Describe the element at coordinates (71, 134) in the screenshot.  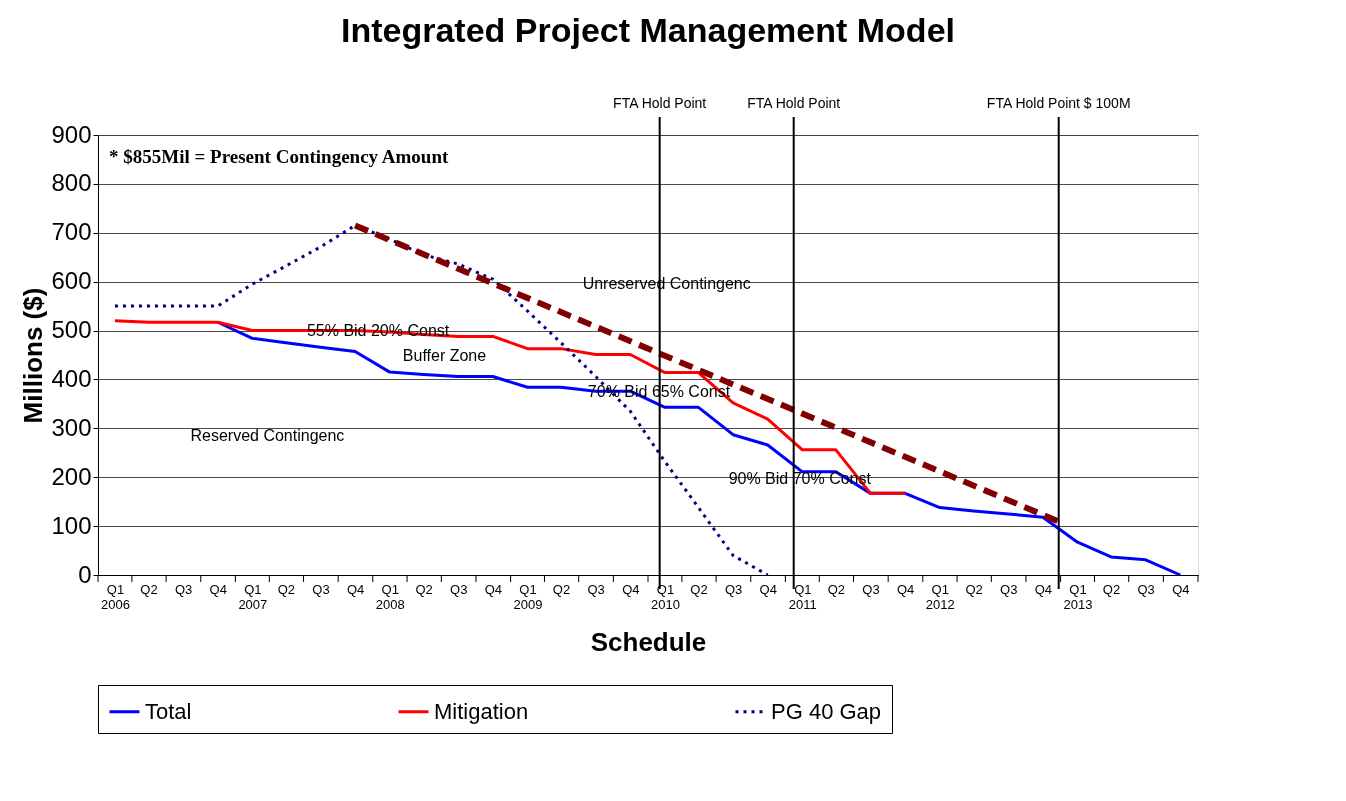
I see `y-tick-label: 900` at that location.